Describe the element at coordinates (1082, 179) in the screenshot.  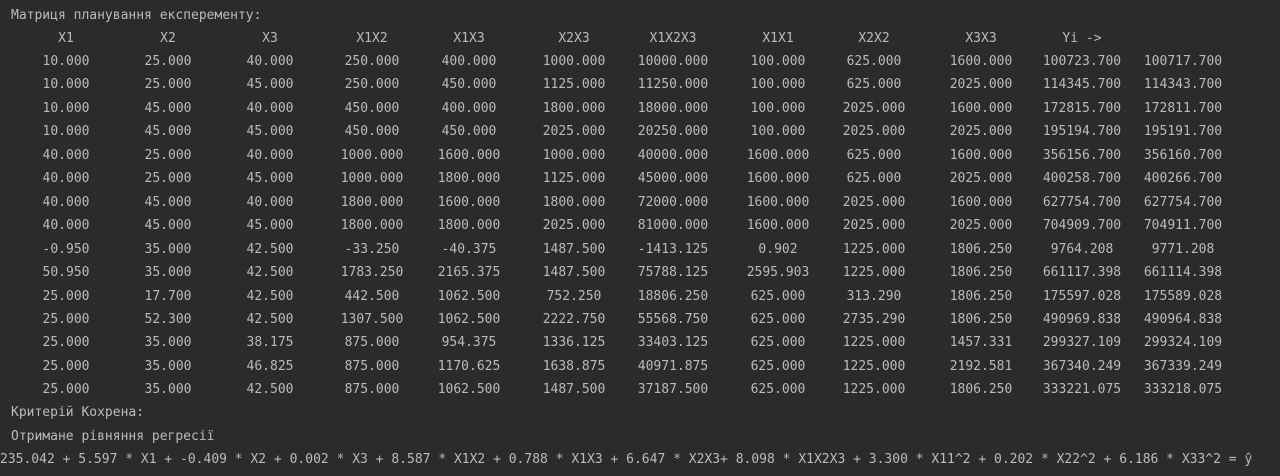
I see `cell: 400258.700` at that location.